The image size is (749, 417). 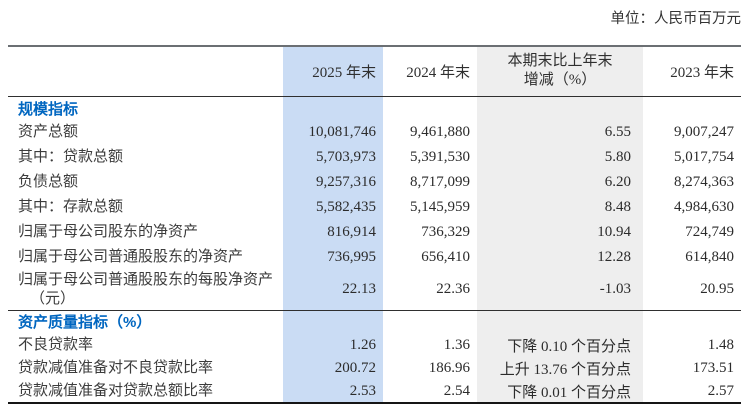 What do you see at coordinates (692, 290) in the screenshot?
I see `cell-2023: 20.95` at bounding box center [692, 290].